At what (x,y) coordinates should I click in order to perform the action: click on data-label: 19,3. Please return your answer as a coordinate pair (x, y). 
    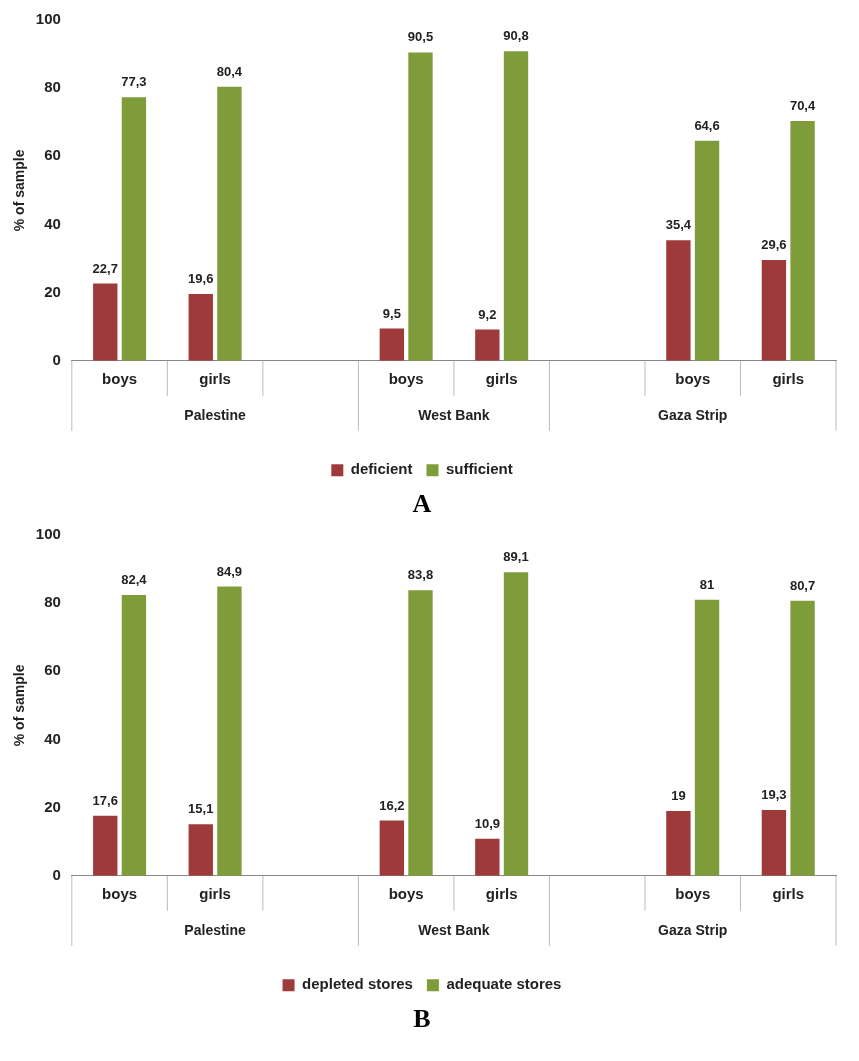
    Looking at the image, I should click on (774, 795).